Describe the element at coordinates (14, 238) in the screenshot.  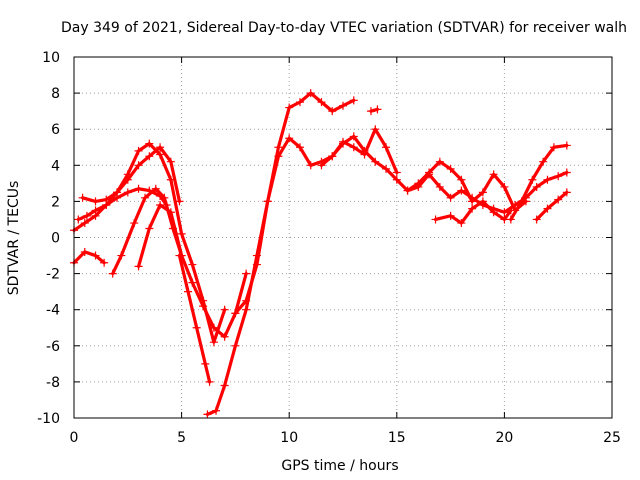
I see `y-axis-label: SDTVAR / TECUs` at that location.